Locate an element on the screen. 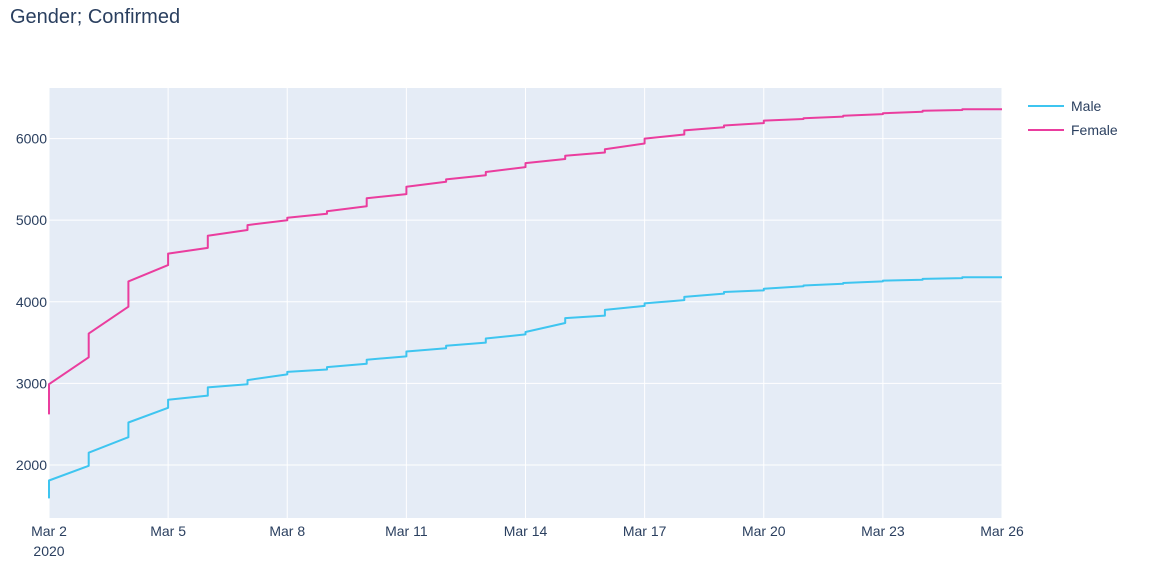  x-tick-label: Mar 17 is located at coordinates (645, 531).